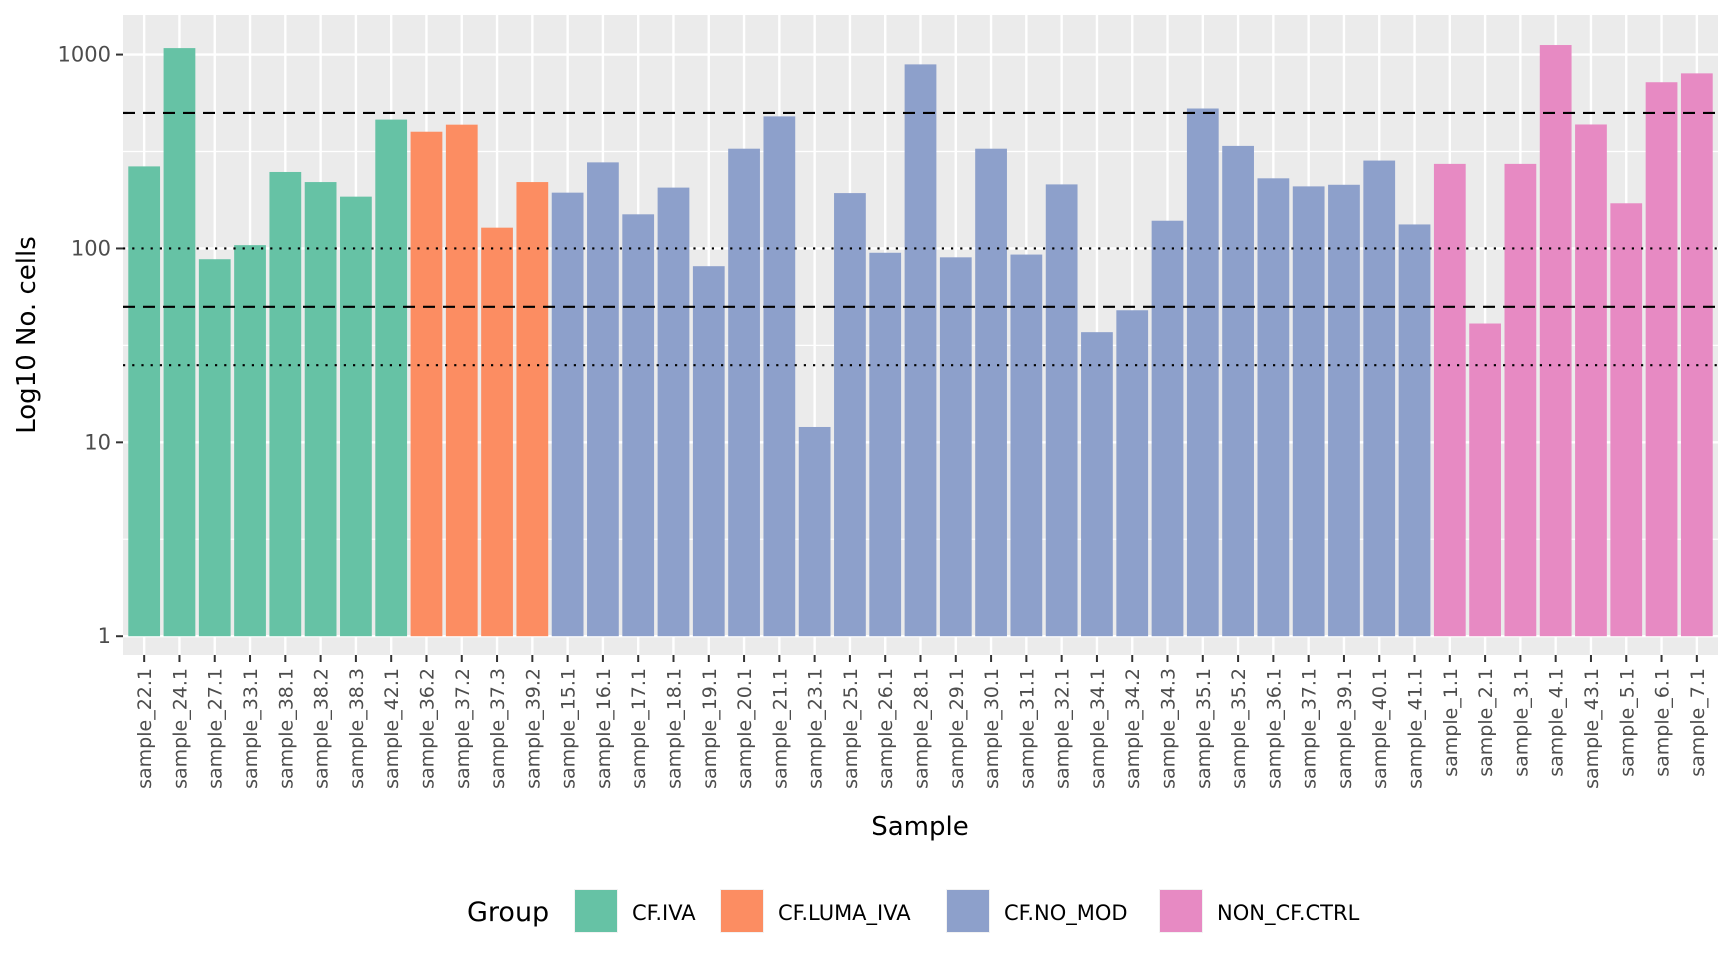  Describe the element at coordinates (744, 392) in the screenshot. I see `bar-sample_20.1` at that location.